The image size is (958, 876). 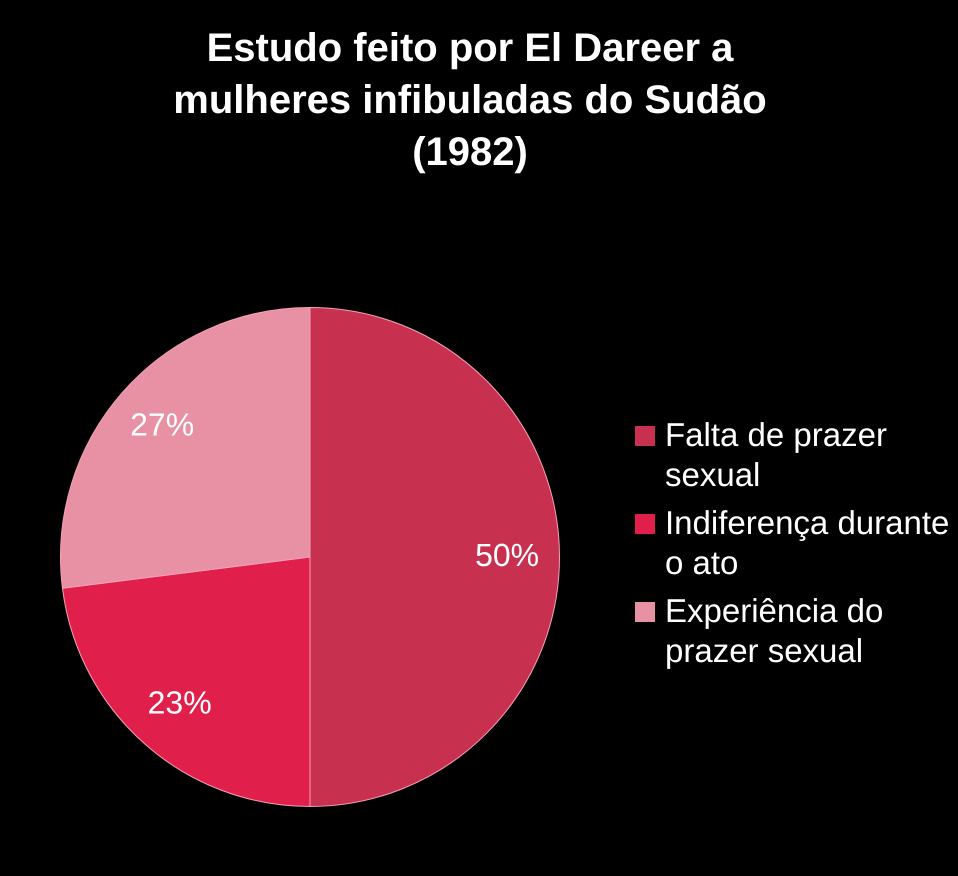 What do you see at coordinates (180, 702) in the screenshot?
I see `data-label: 23%` at bounding box center [180, 702].